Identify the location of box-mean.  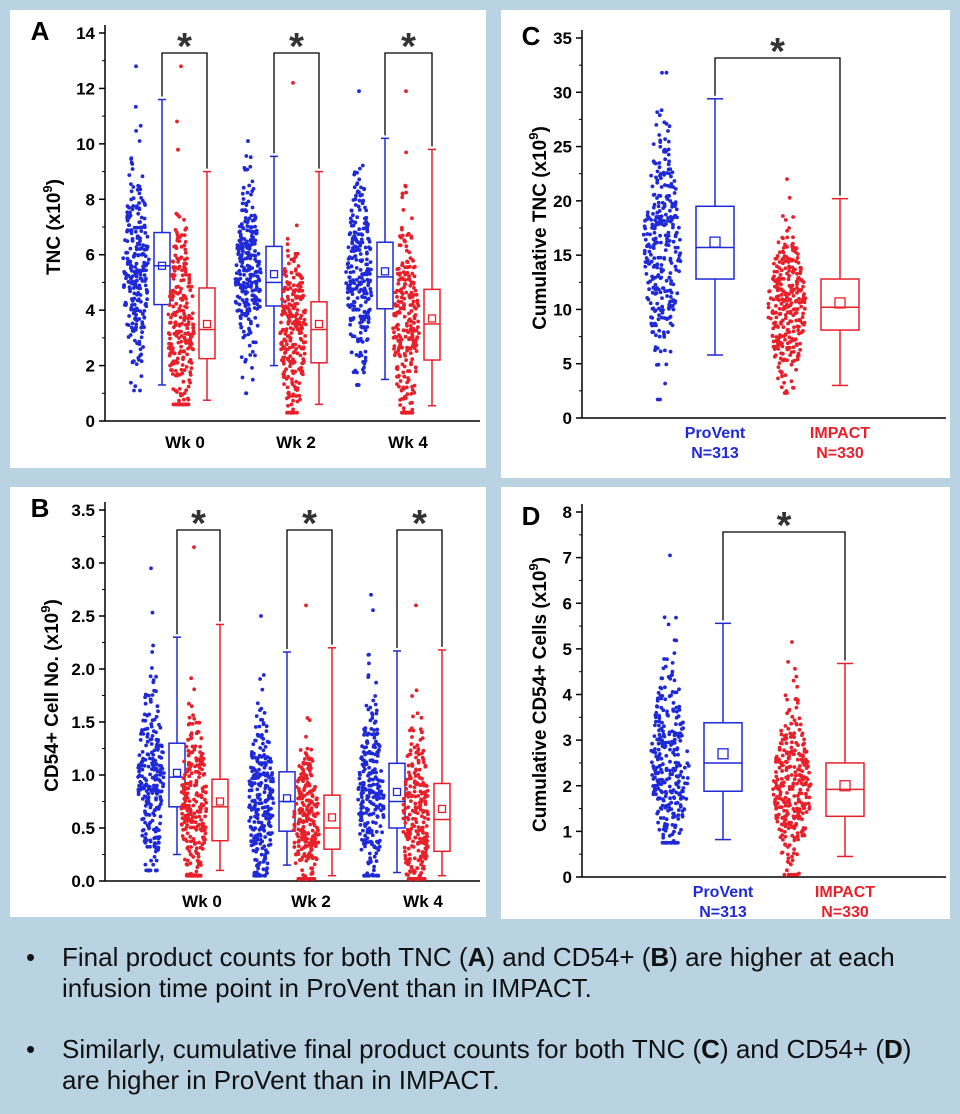
(723, 754).